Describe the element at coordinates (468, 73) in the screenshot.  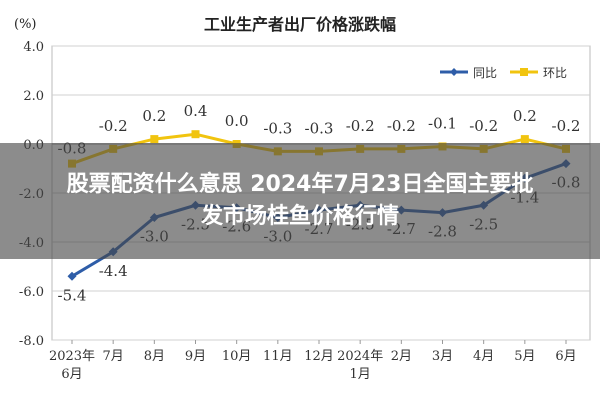
I see `legend-item: 同比` at that location.